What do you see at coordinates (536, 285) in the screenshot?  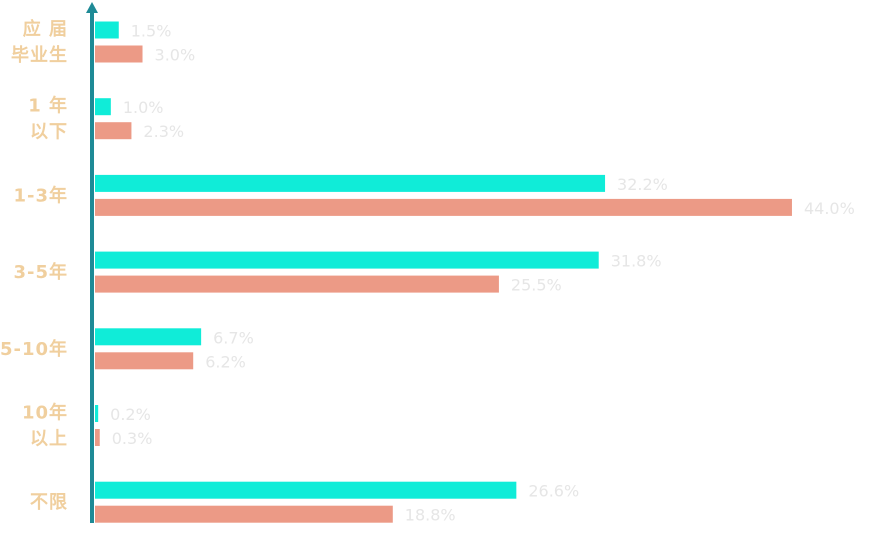 I see `value-label: 25.5%` at bounding box center [536, 285].